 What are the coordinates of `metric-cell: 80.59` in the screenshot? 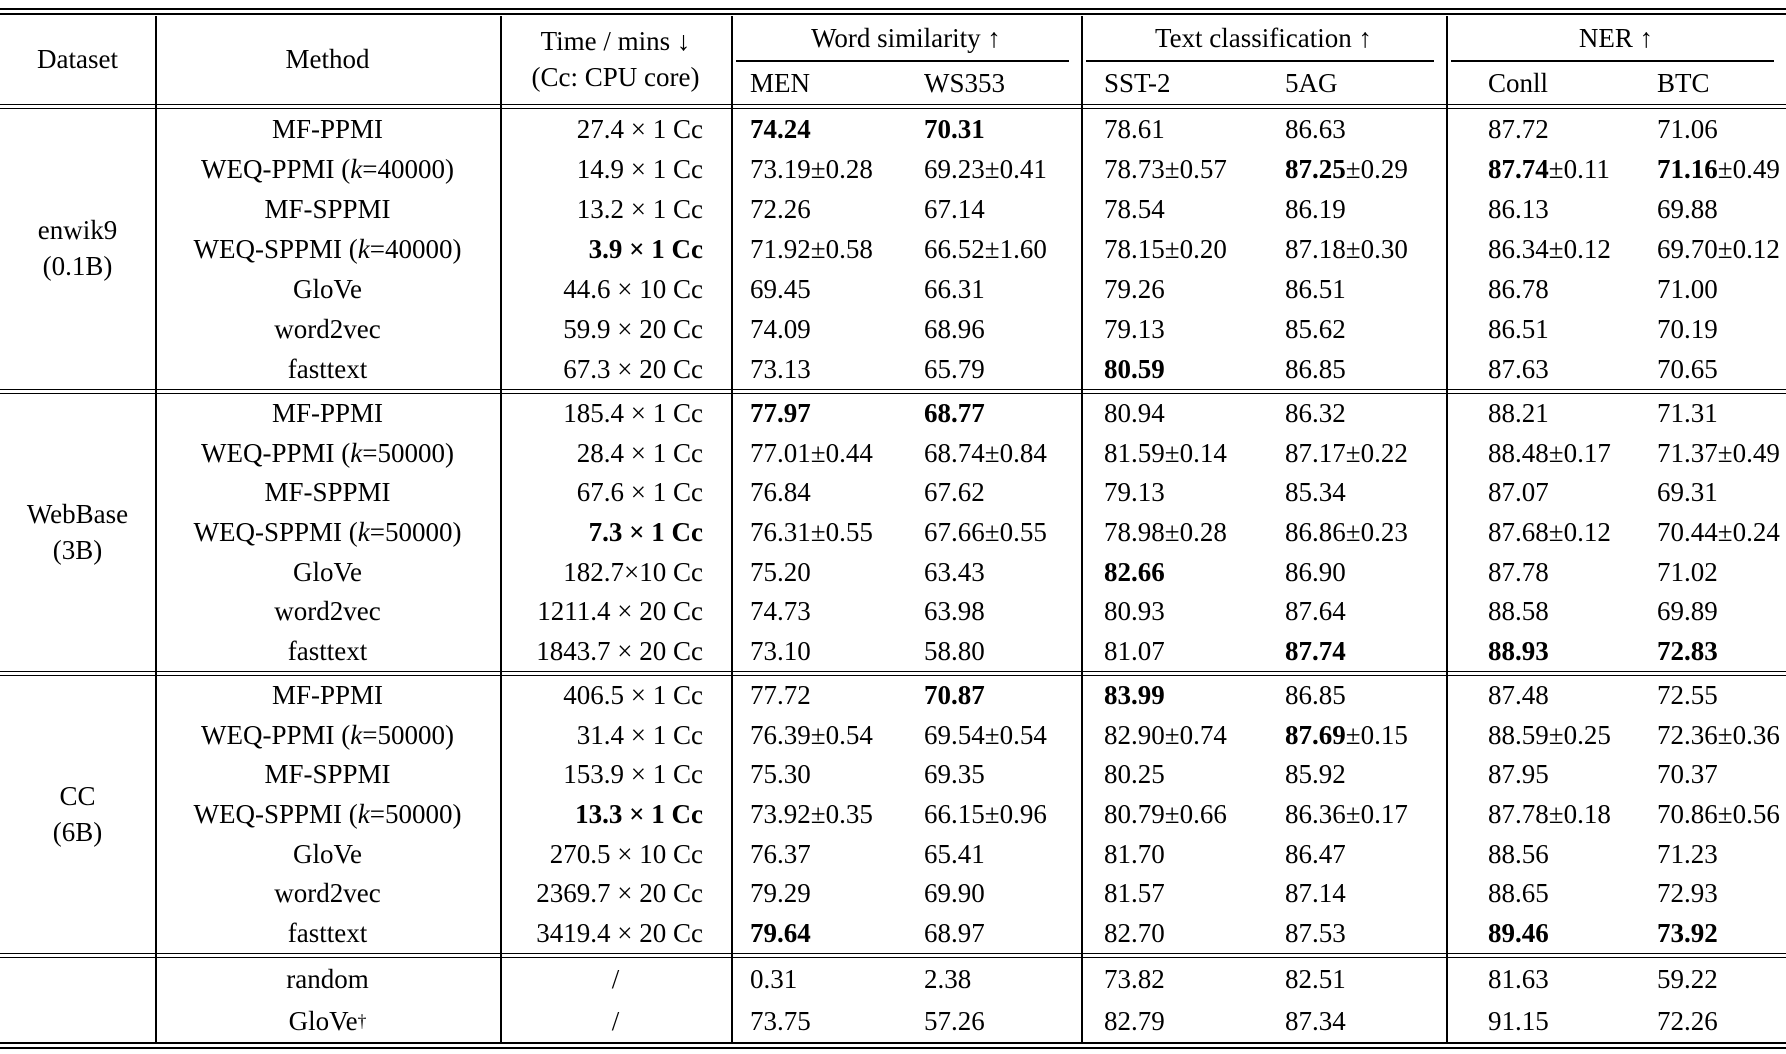 It's located at (1134, 368).